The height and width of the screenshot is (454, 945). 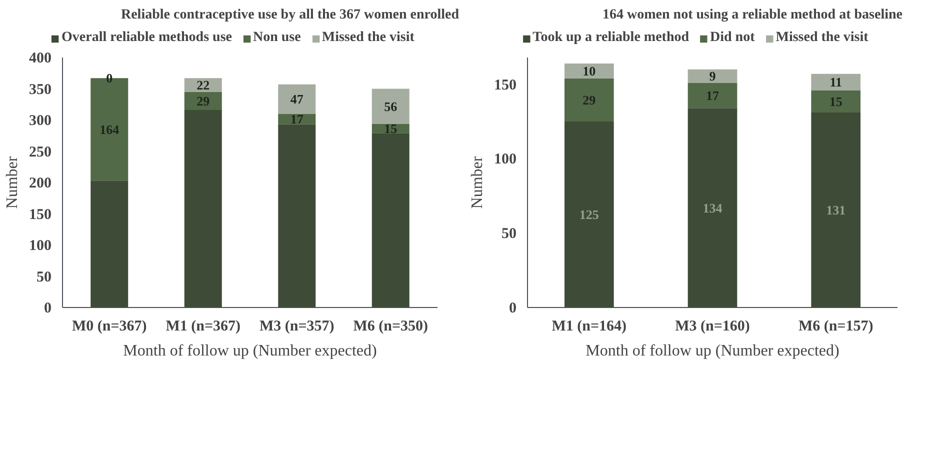 I want to click on data-label: 131, so click(x=836, y=210).